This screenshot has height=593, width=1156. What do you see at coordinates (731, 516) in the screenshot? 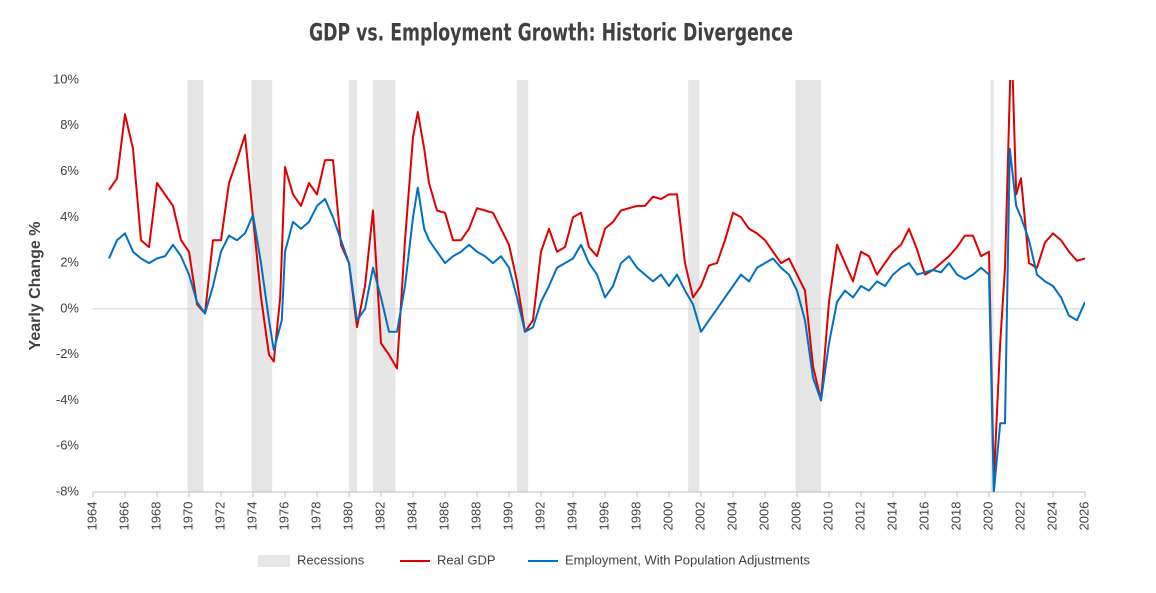
I see `x-tick-label: 2004` at bounding box center [731, 516].